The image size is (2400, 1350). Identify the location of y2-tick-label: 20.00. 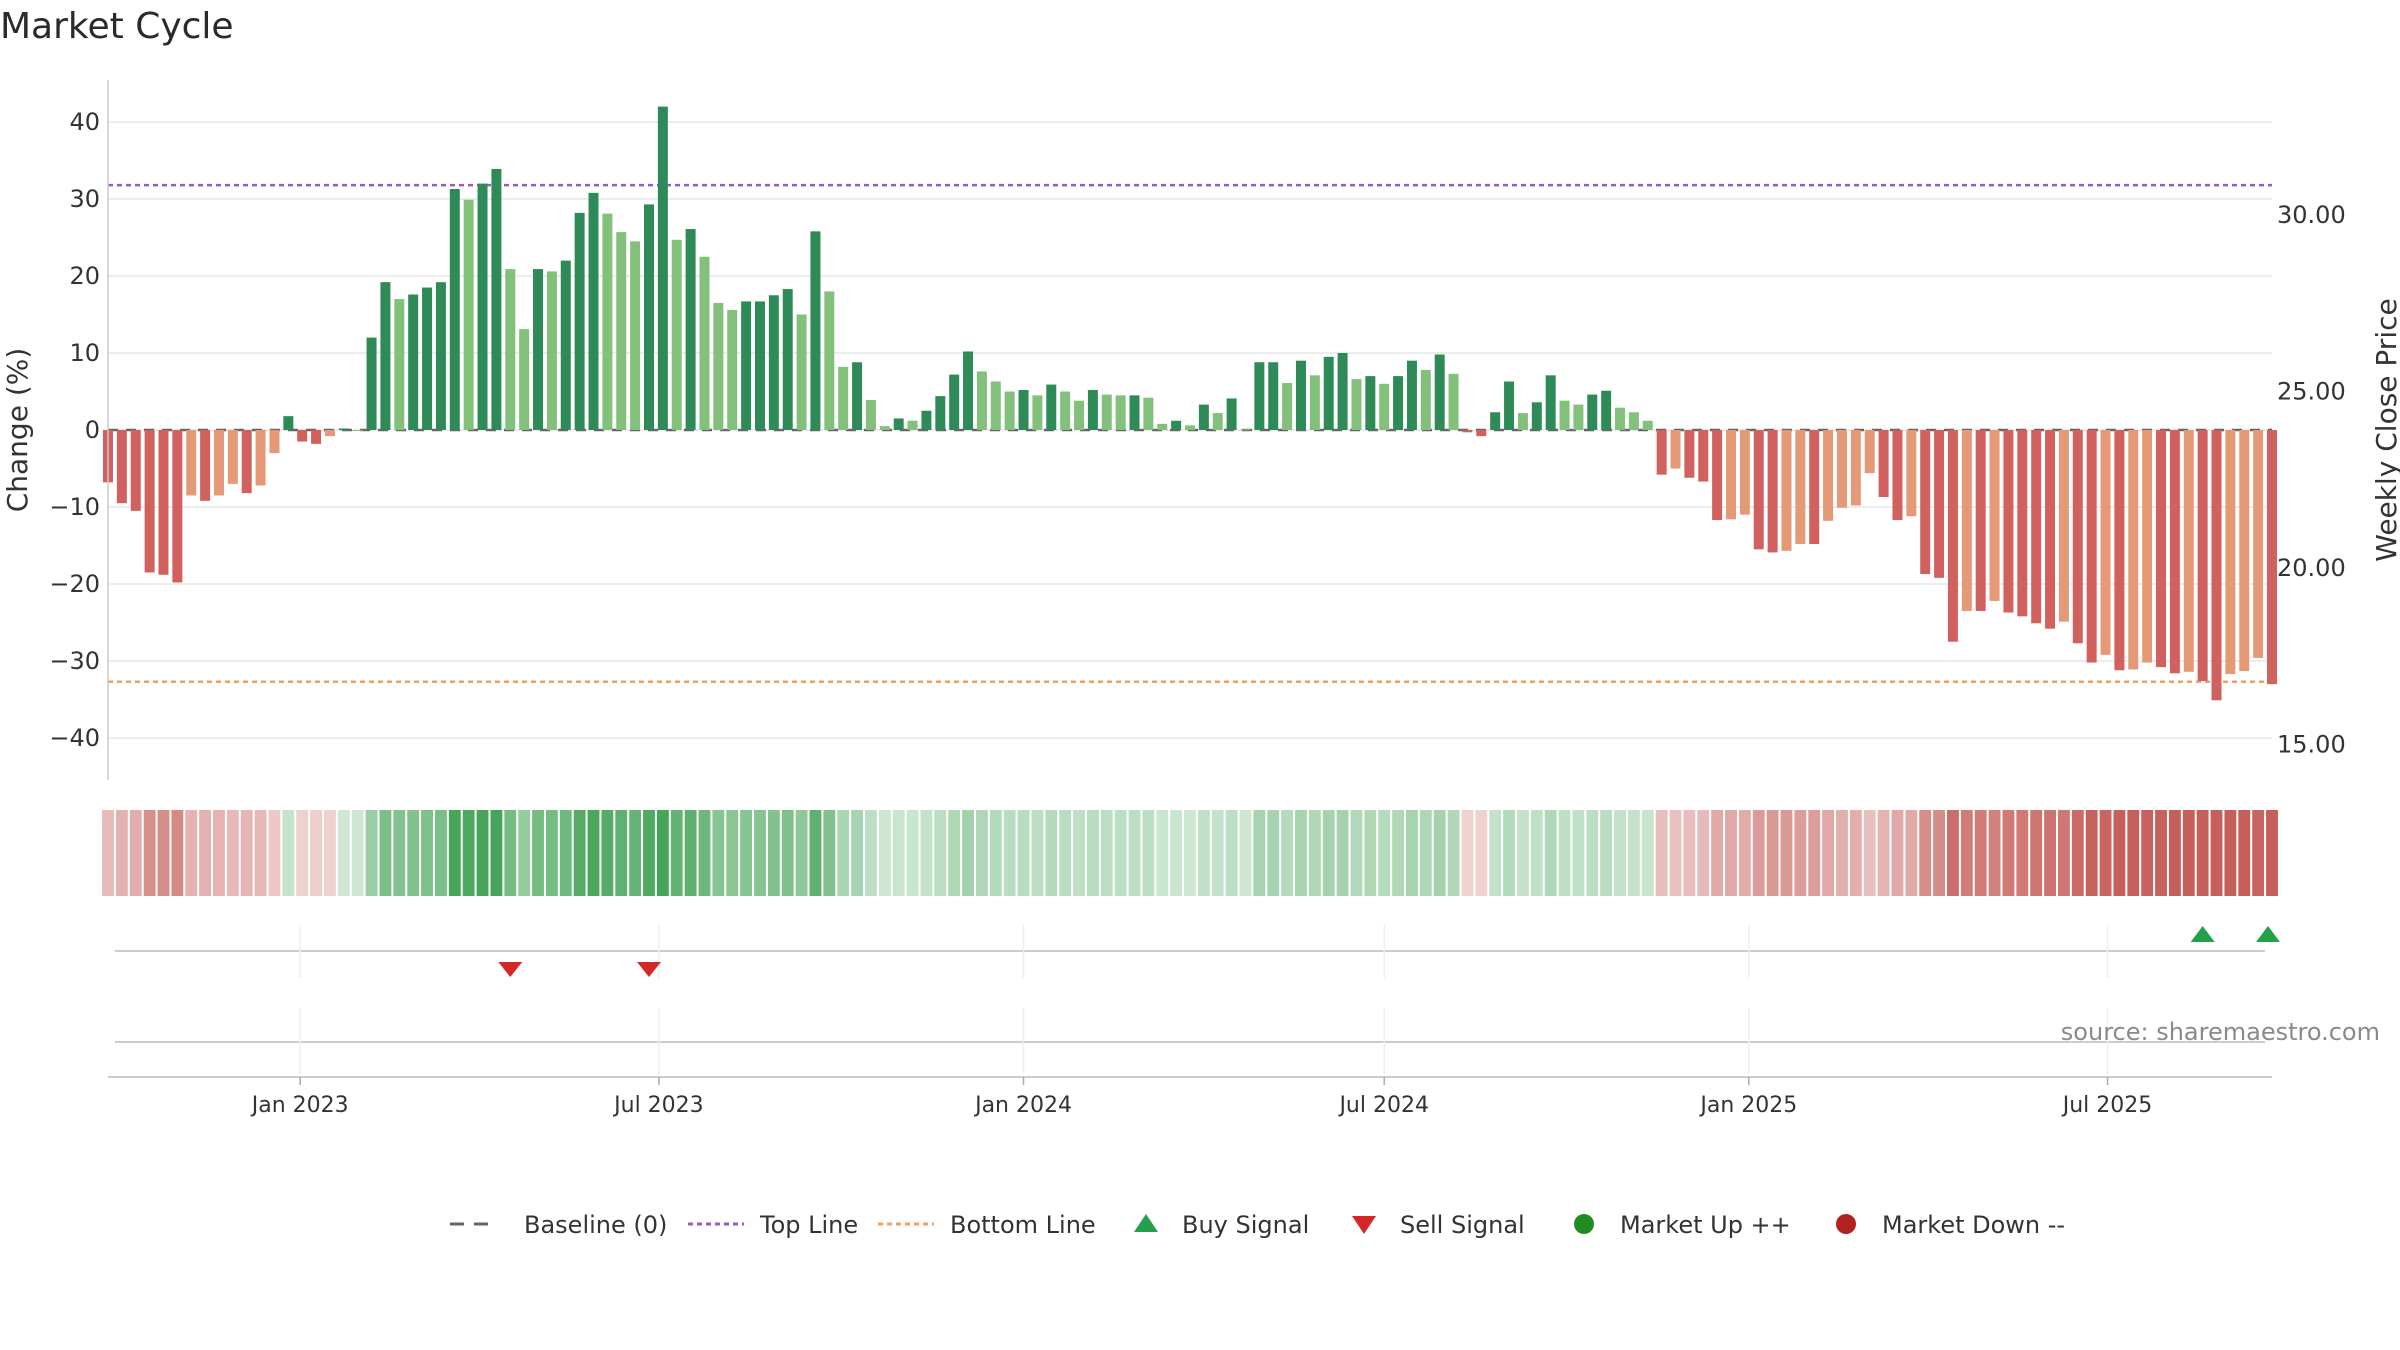
(2311, 568).